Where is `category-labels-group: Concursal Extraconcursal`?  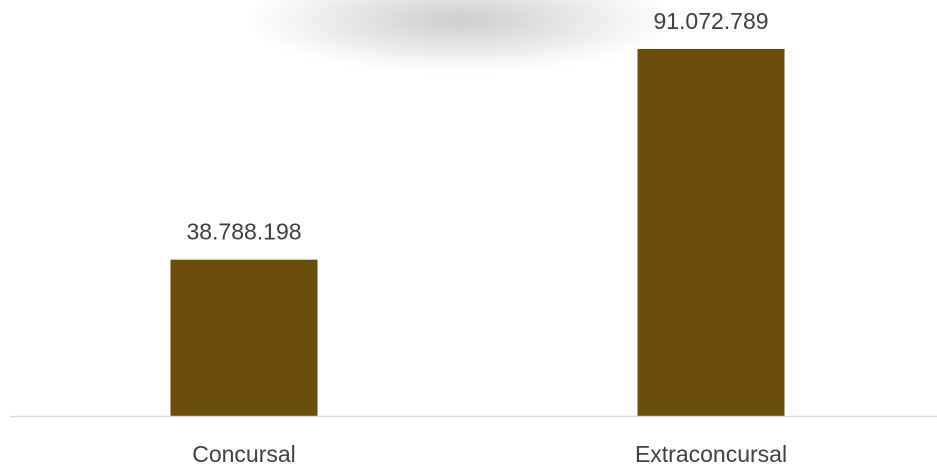
category-labels-group: Concursal Extraconcursal is located at coordinates (489, 452).